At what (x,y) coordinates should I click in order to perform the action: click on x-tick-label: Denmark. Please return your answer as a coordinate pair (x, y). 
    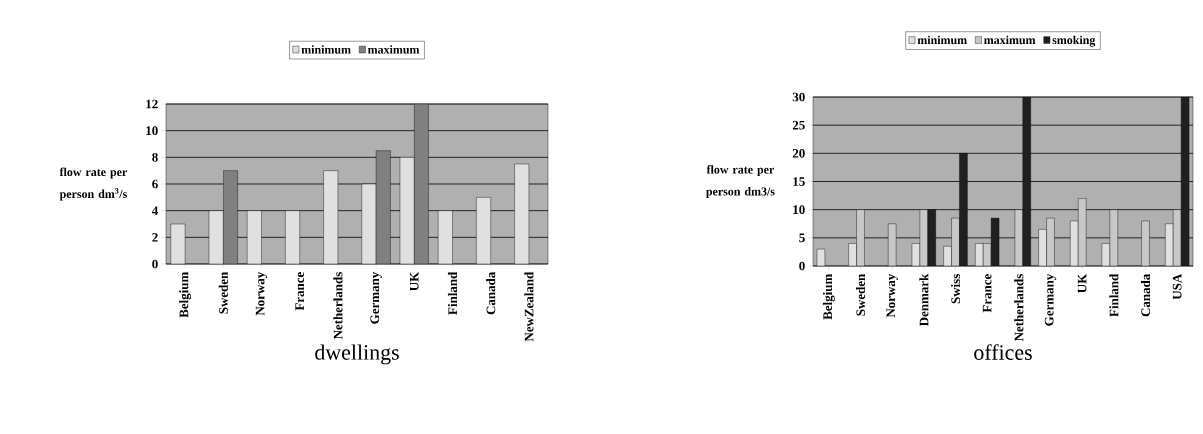
    Looking at the image, I should click on (924, 300).